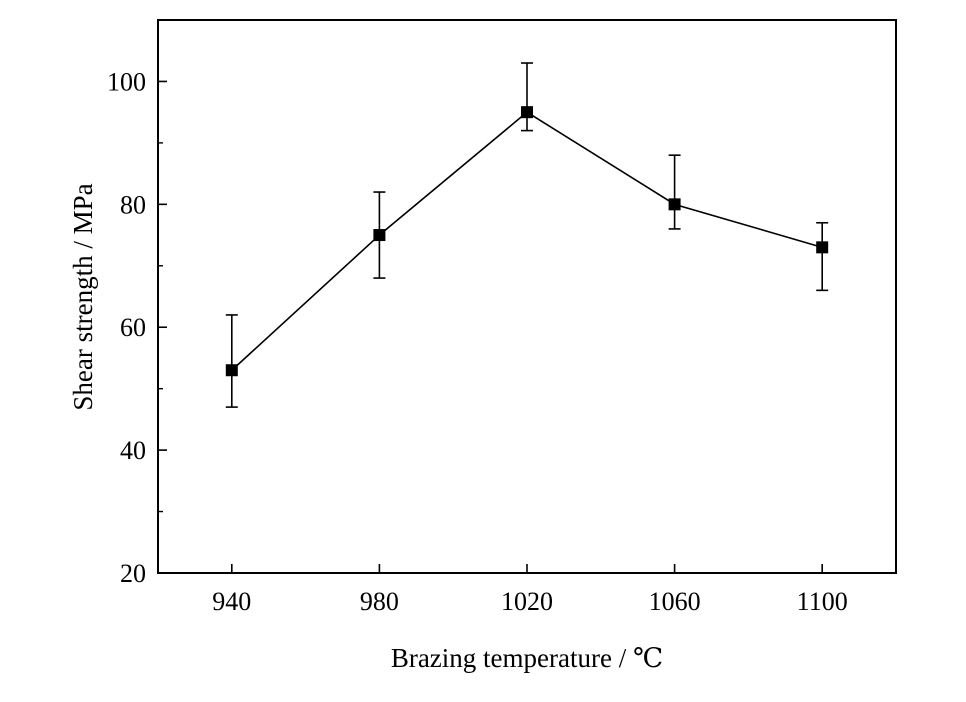 Image resolution: width=966 pixels, height=702 pixels. I want to click on x-tick-label: 1060, so click(675, 601).